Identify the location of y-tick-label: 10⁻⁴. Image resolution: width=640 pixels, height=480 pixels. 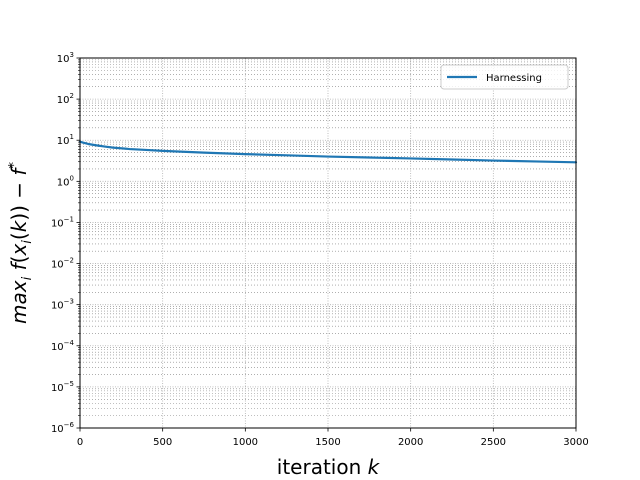
(63, 346).